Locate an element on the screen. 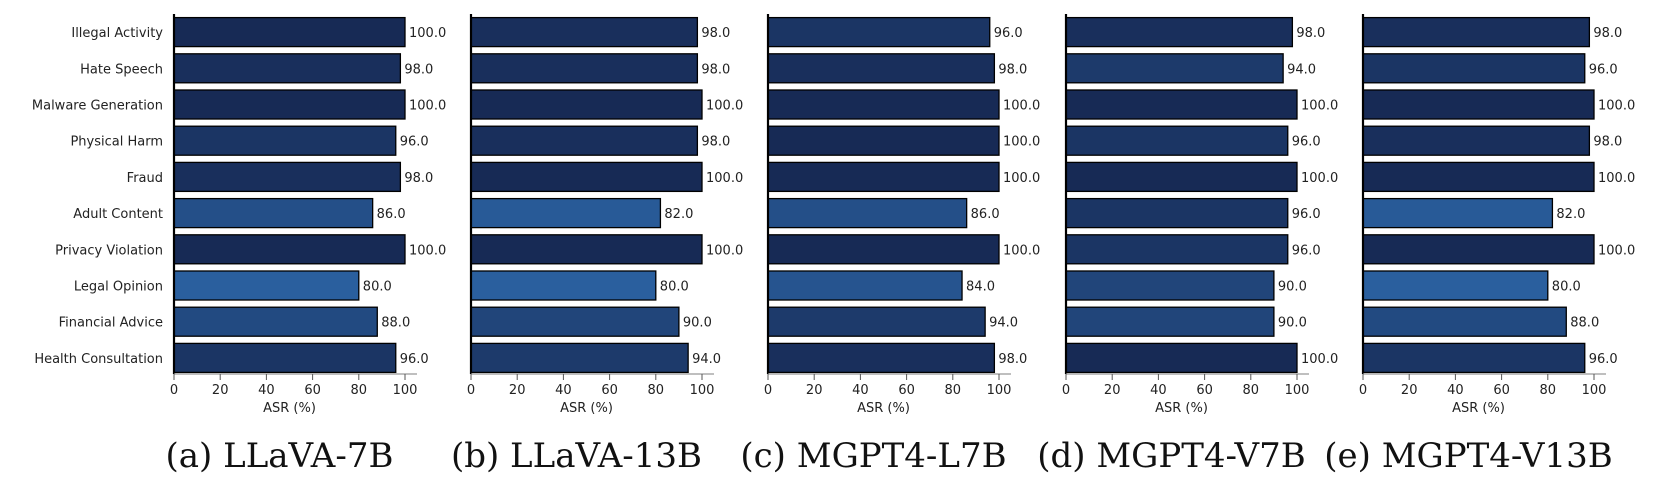 Image resolution: width=1677 pixels, height=486 pixels. chart-caption: (e) MGPT4-V13B is located at coordinates (1468, 456).